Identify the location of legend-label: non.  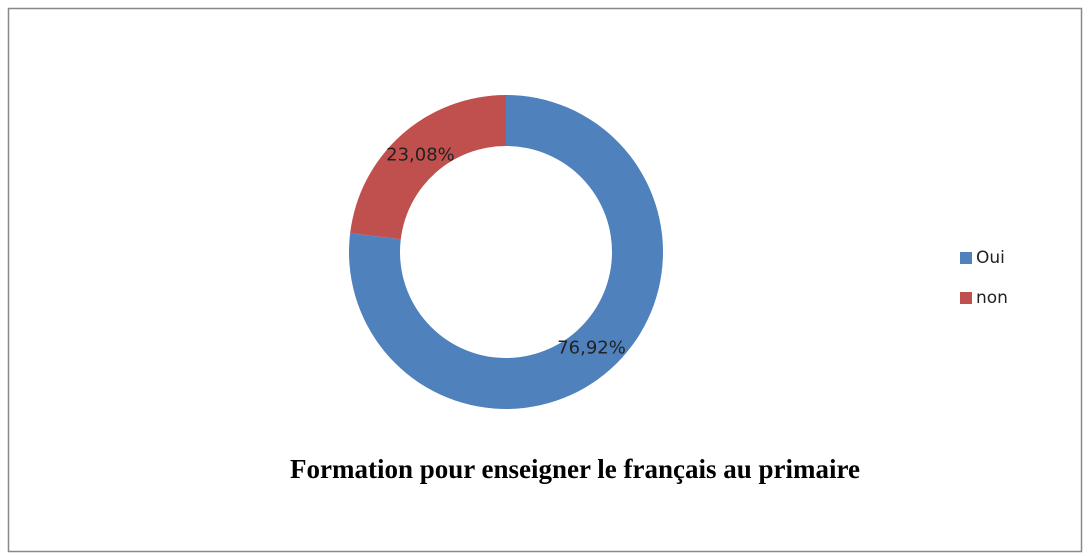
(992, 298).